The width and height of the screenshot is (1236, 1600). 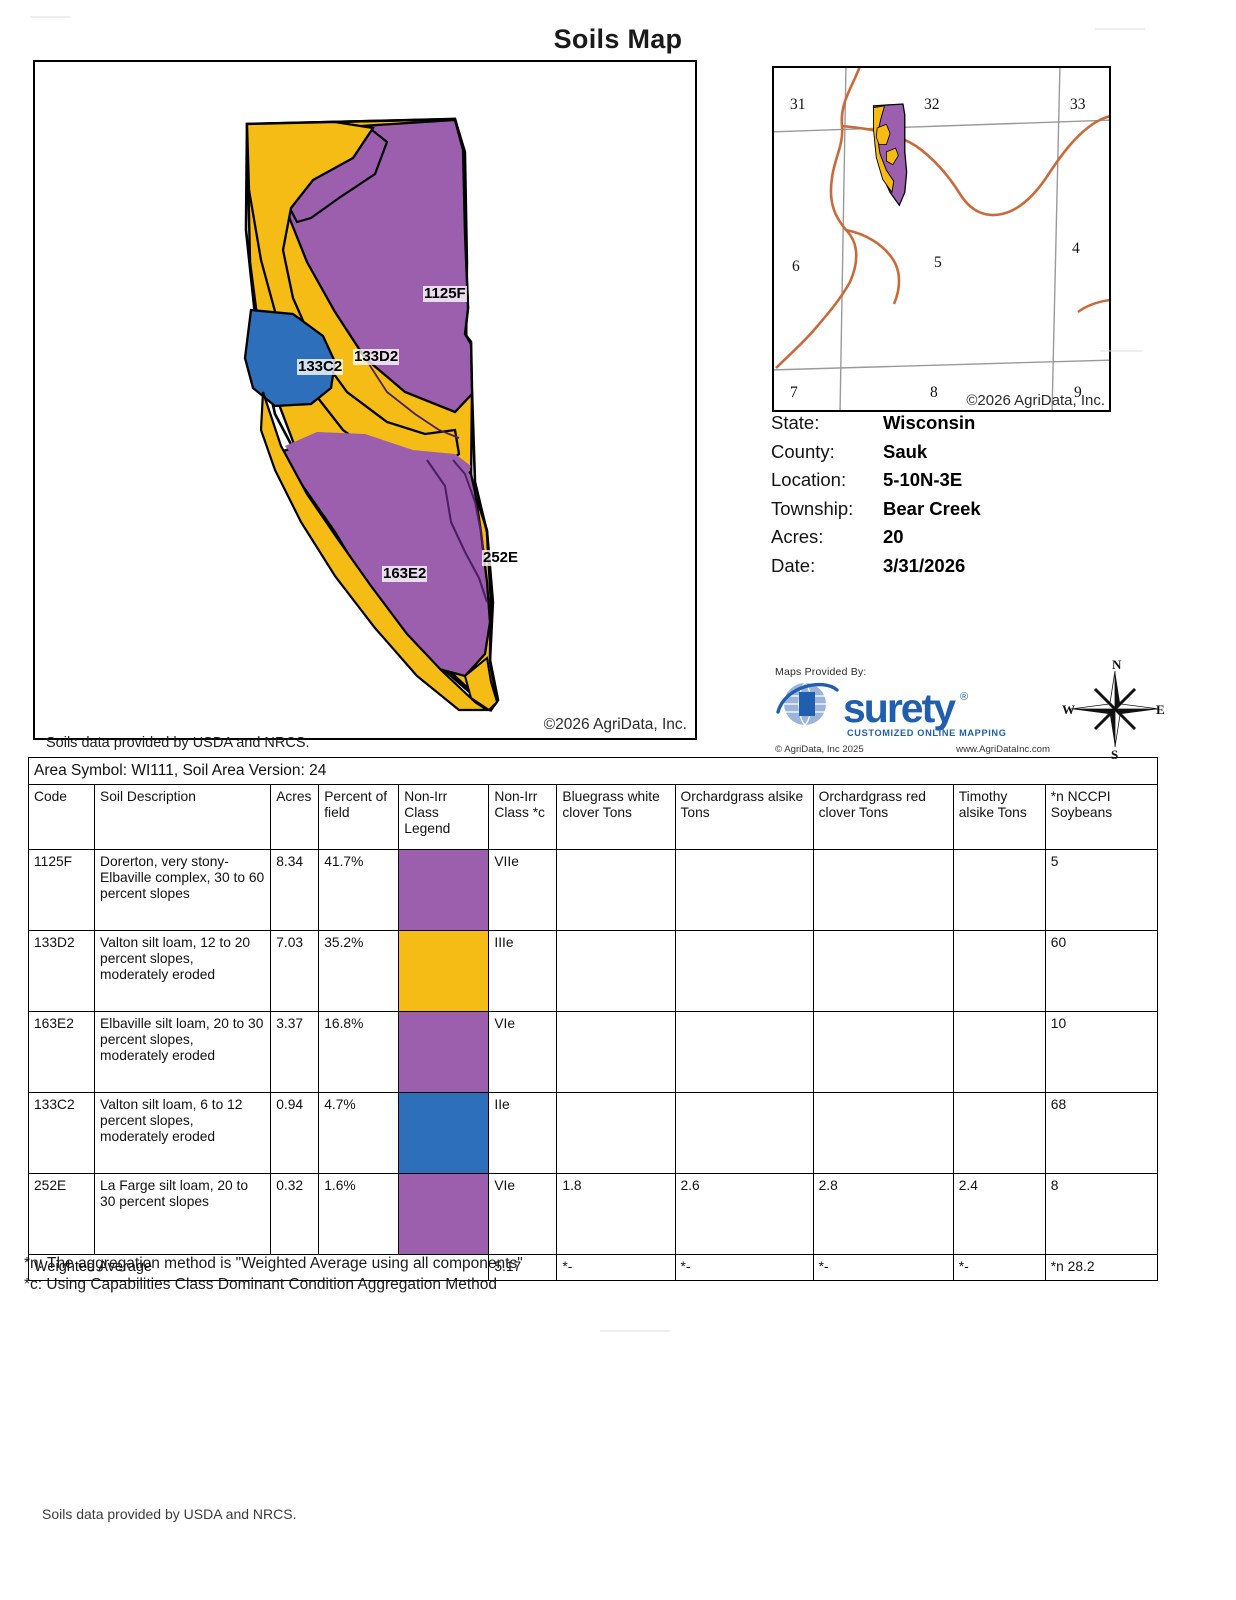 I want to click on info-row-date: Date: 3/31/2026, so click(x=961, y=569).